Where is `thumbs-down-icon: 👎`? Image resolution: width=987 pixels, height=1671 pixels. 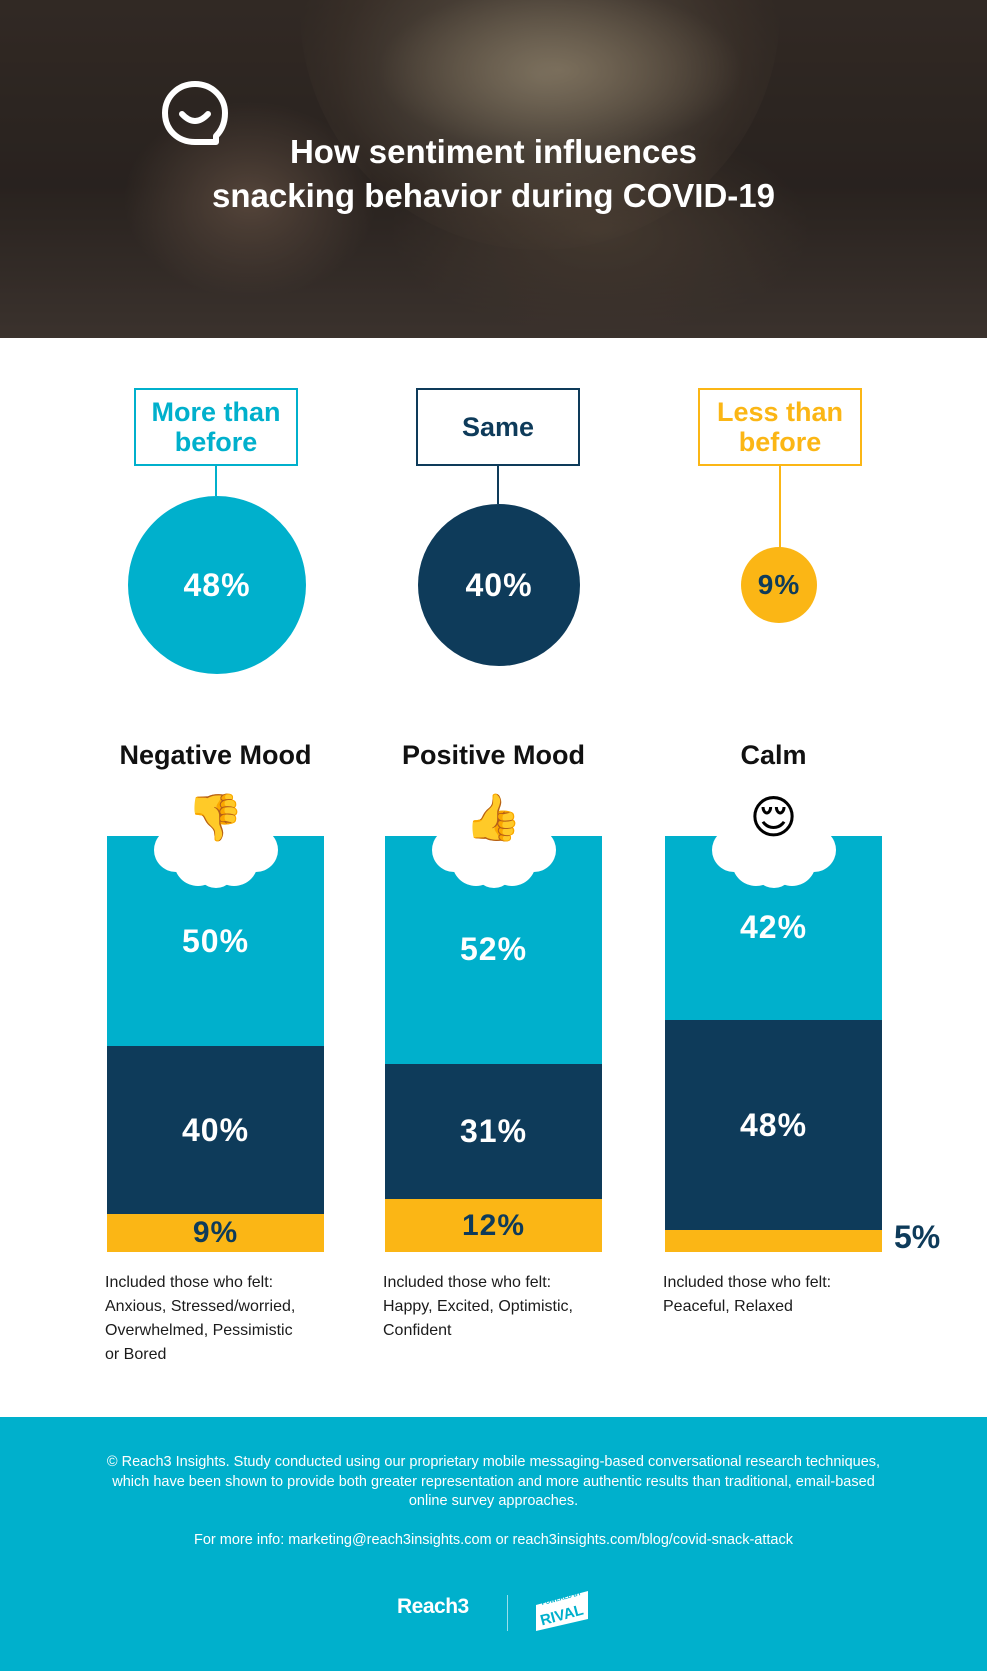
thumbs-down-icon: 👎 is located at coordinates (215, 817).